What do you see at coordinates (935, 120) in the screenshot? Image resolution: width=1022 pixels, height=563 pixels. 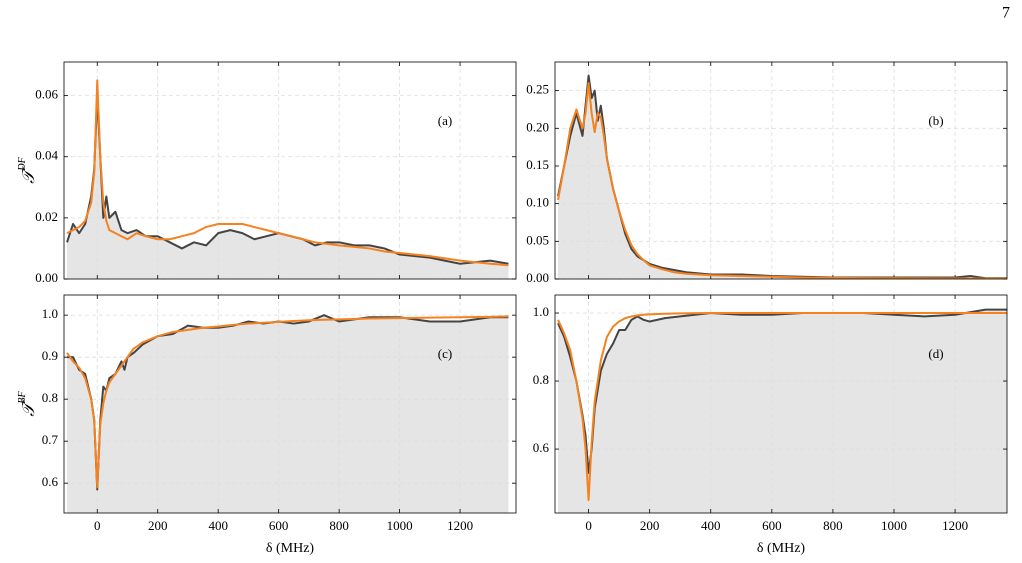 I see `panel-label: (b)` at bounding box center [935, 120].